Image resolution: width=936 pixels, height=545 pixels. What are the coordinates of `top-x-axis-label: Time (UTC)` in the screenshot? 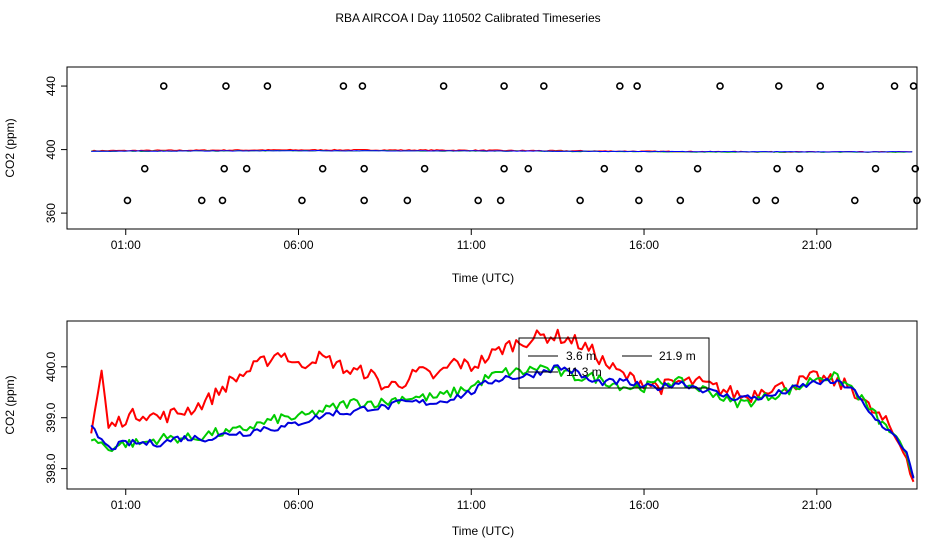 It's located at (483, 278).